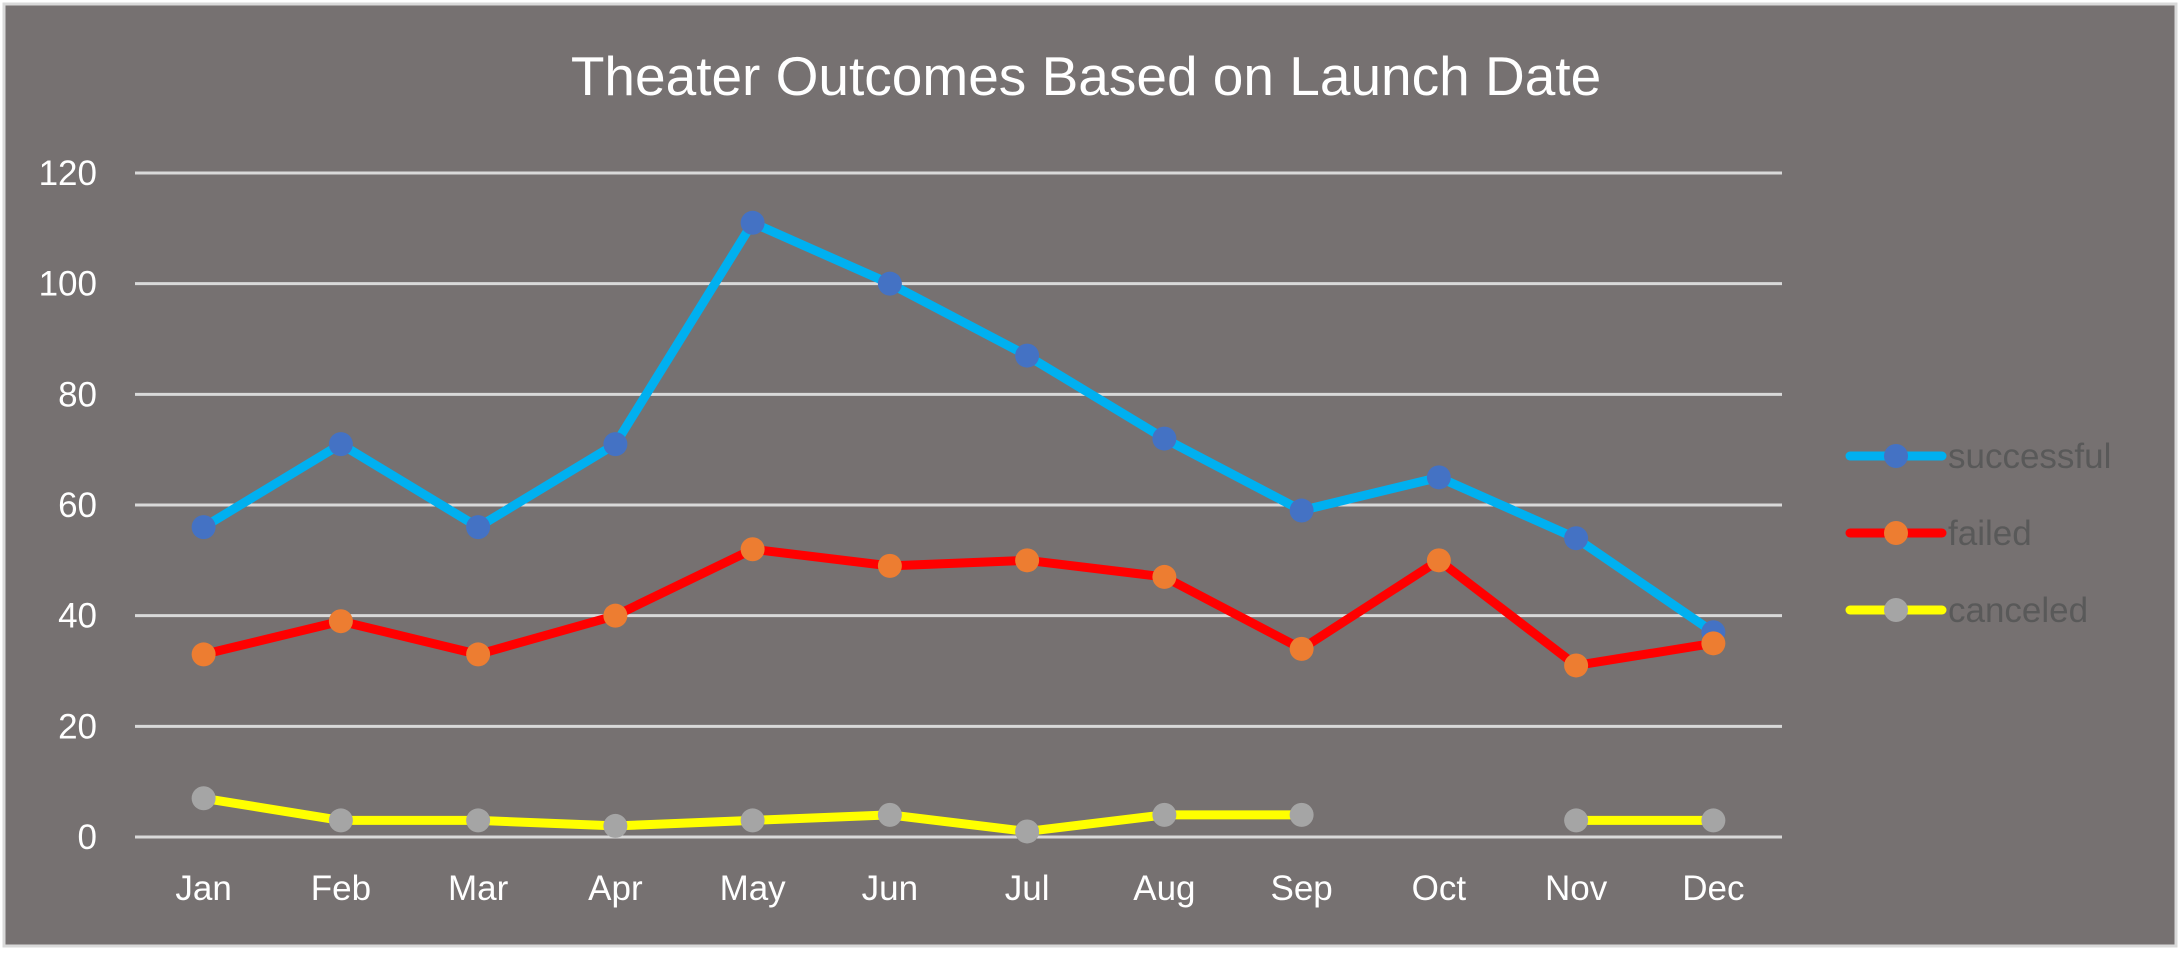 Image resolution: width=2181 pixels, height=953 pixels. I want to click on y-tick-label: 100, so click(68, 284).